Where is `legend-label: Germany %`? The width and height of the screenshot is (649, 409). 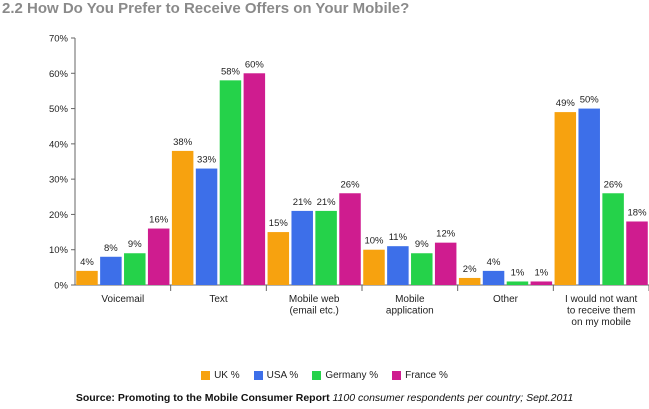
legend-label: Germany % is located at coordinates (352, 375).